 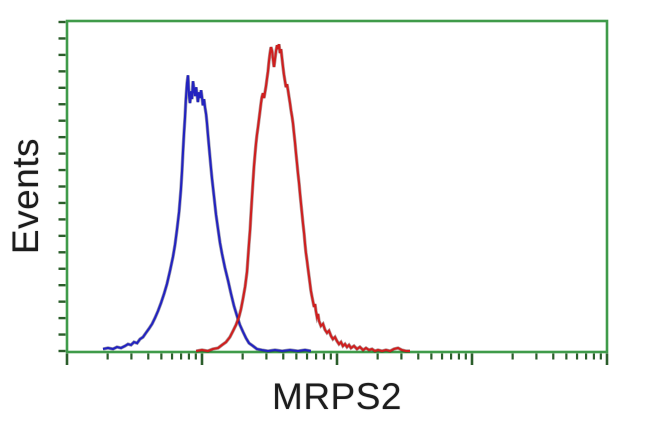 What do you see at coordinates (337, 396) in the screenshot?
I see `x-axis-label: MRPS2` at bounding box center [337, 396].